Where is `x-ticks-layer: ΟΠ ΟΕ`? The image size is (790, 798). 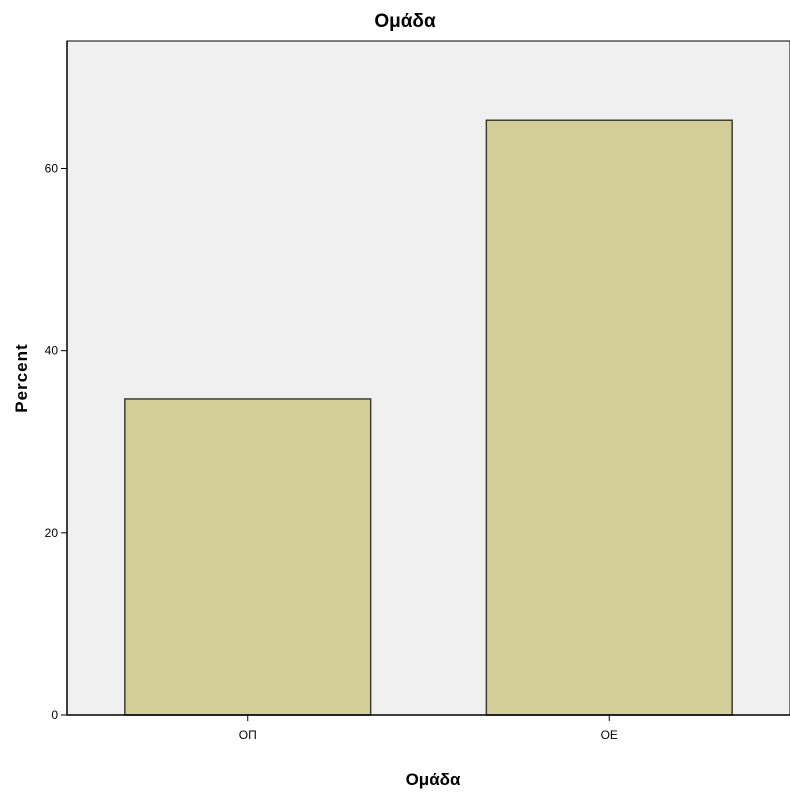 x-ticks-layer: ΟΠ ΟΕ is located at coordinates (428, 728).